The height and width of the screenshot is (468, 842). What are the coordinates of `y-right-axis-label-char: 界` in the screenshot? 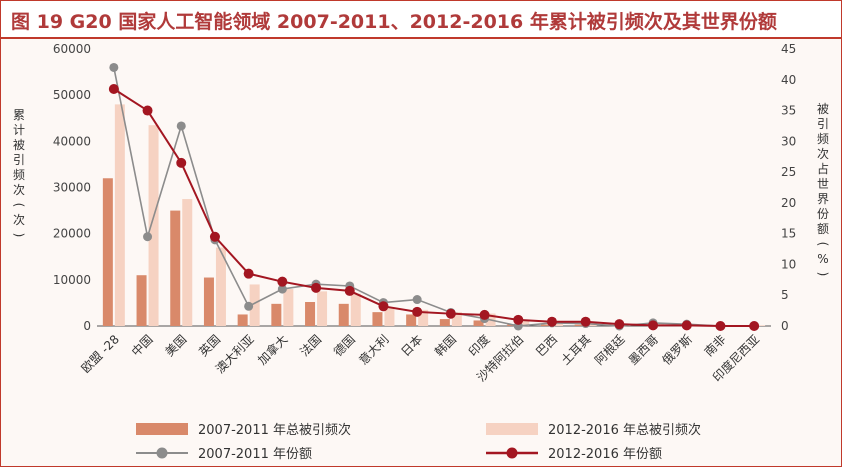 It's located at (823, 199).